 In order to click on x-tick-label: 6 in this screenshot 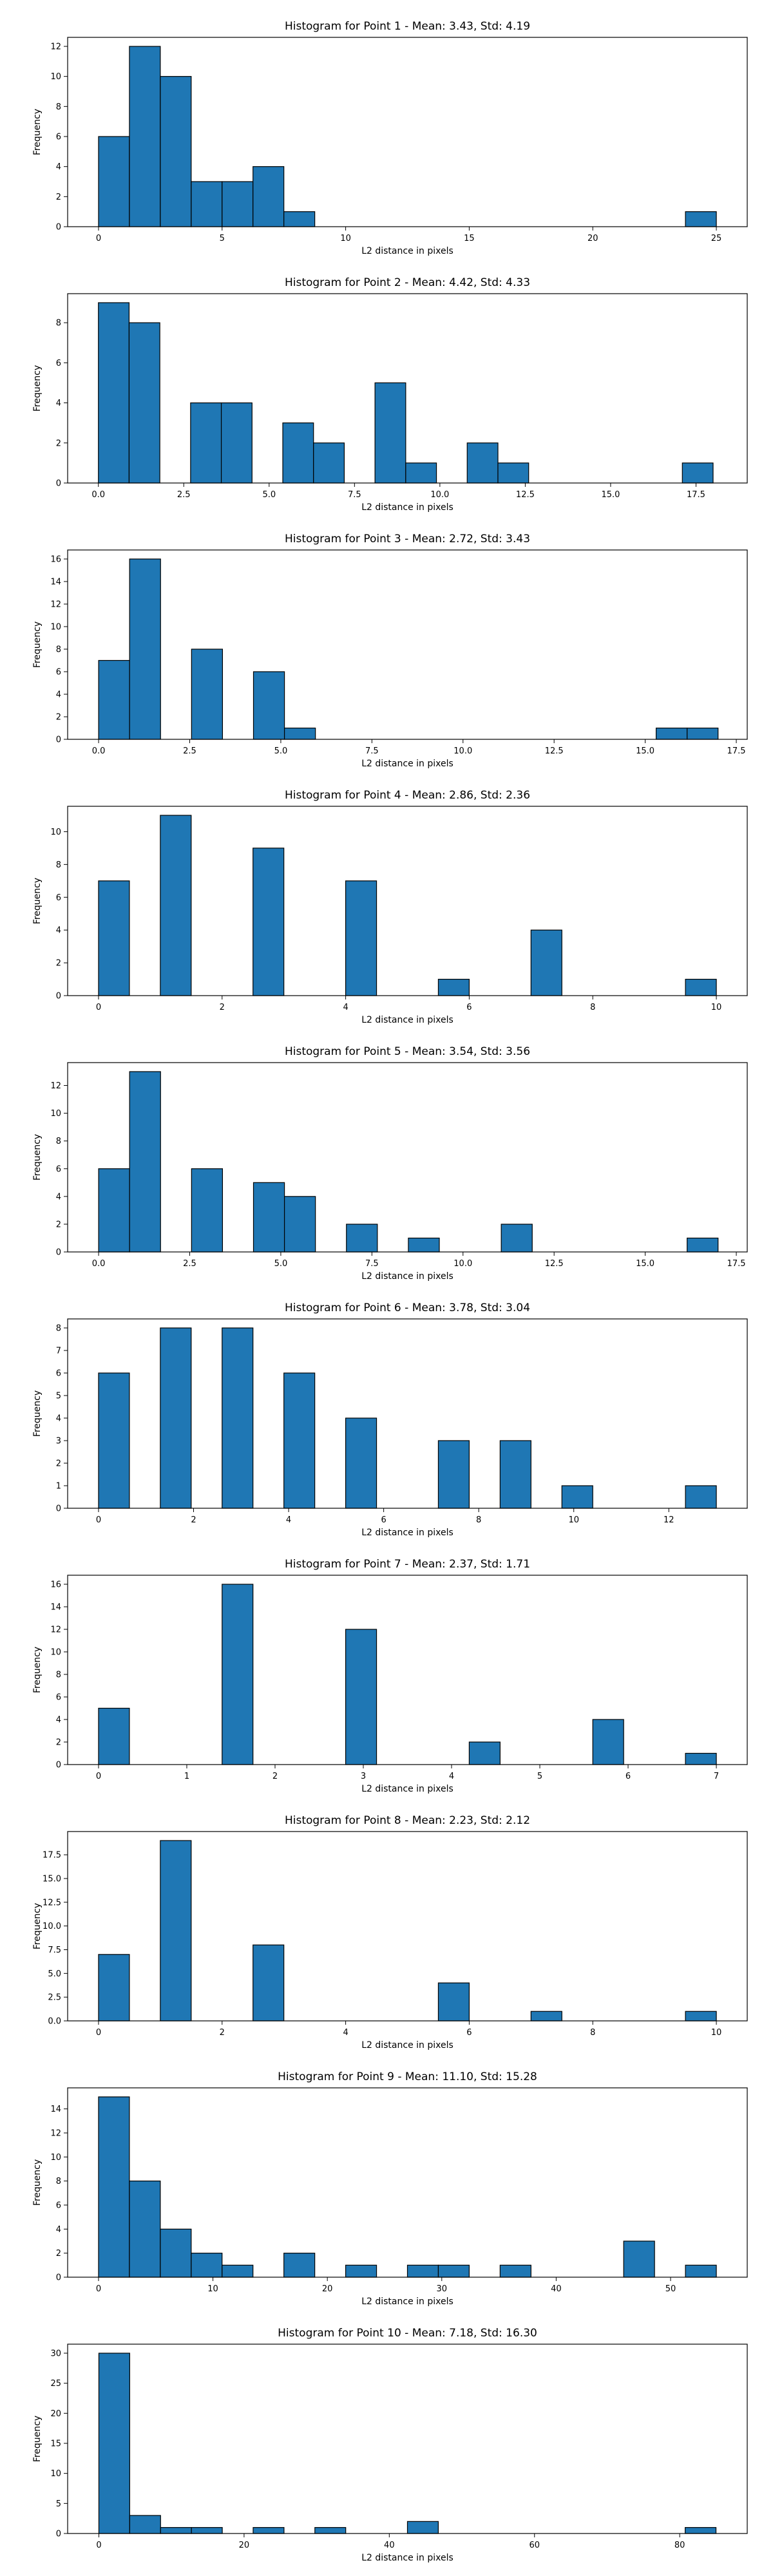, I will do `click(469, 1008)`.